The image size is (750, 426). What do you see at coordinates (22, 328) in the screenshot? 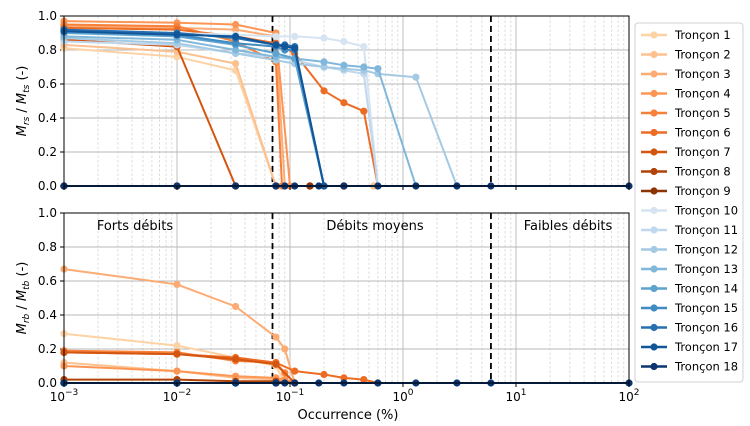
I see `y-label-numerator: M` at bounding box center [22, 328].